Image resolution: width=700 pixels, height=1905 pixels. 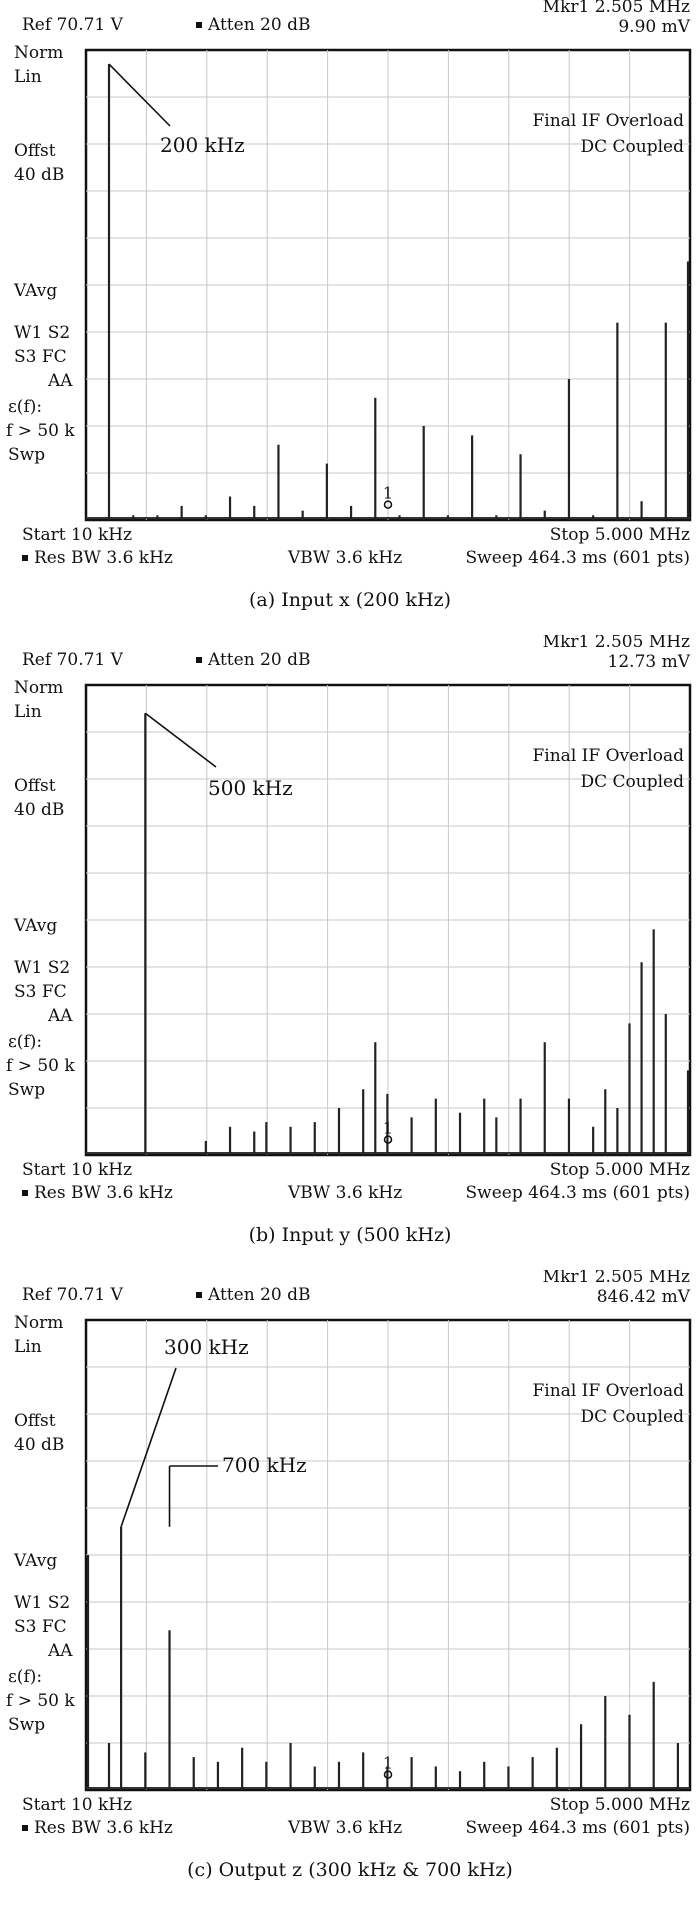 I want to click on peak-annotation: 700 kHz, so click(x=264, y=1465).